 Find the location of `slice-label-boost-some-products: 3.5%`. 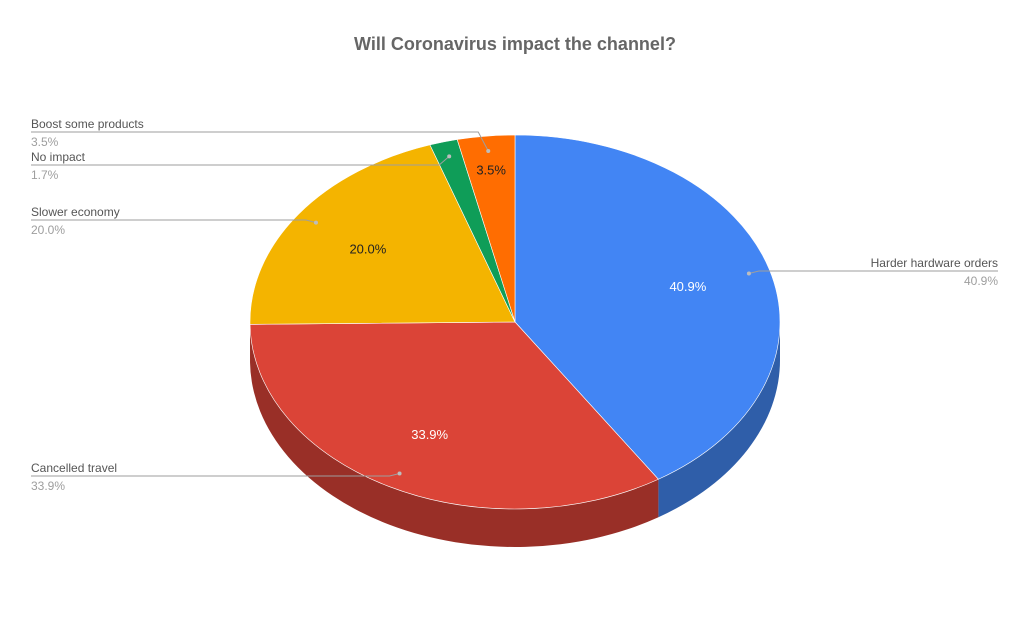

slice-label-boost-some-products: 3.5% is located at coordinates (491, 170).